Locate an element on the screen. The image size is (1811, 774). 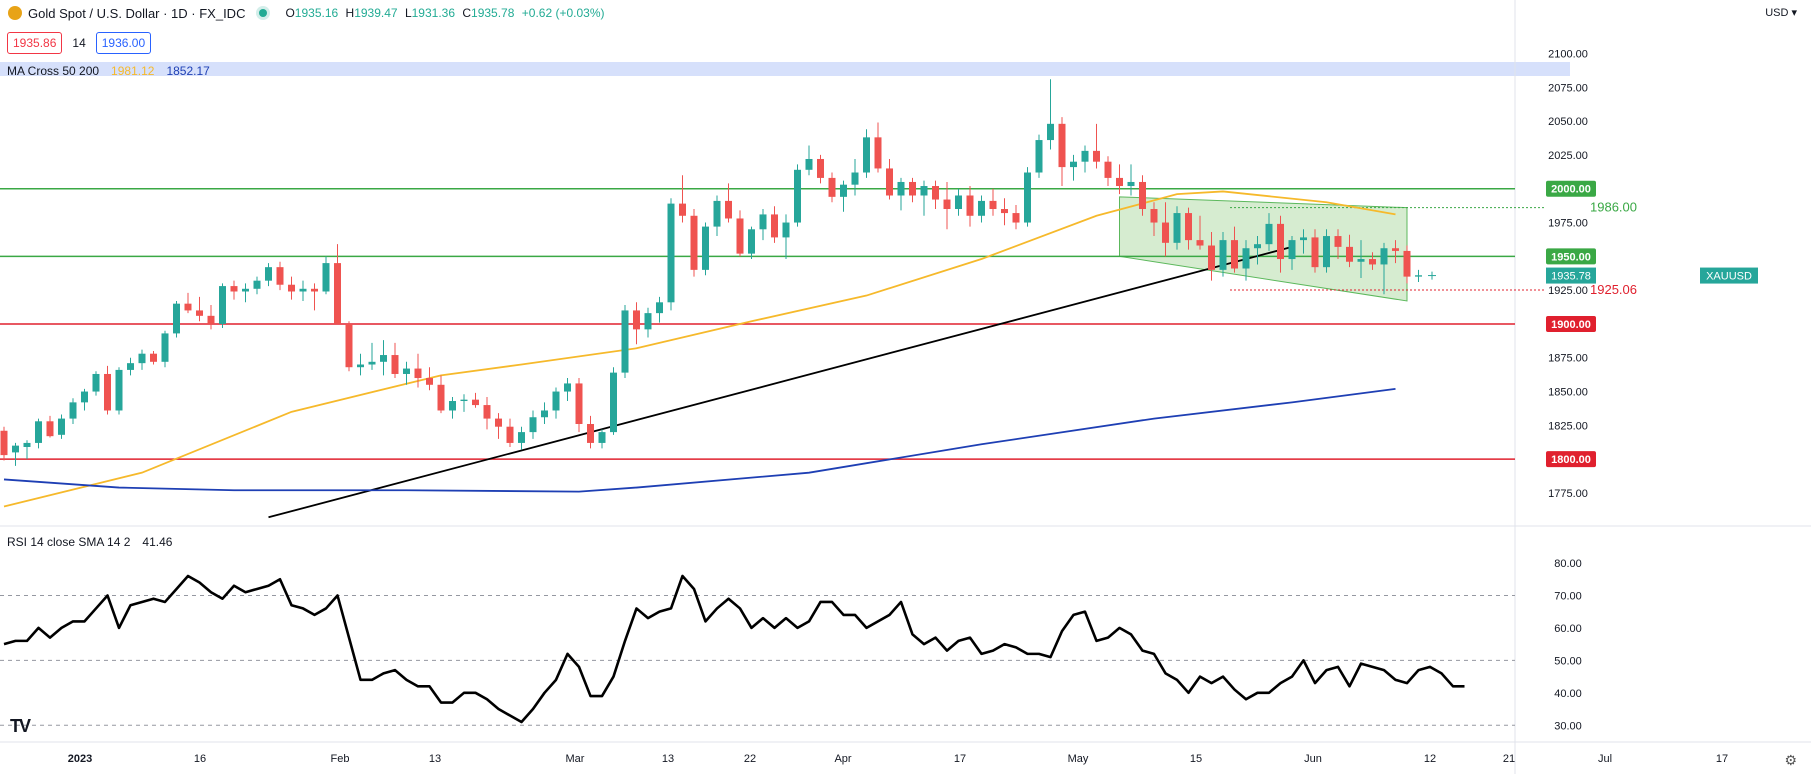
level-tag-2000: 2000.00 is located at coordinates (1571, 190).